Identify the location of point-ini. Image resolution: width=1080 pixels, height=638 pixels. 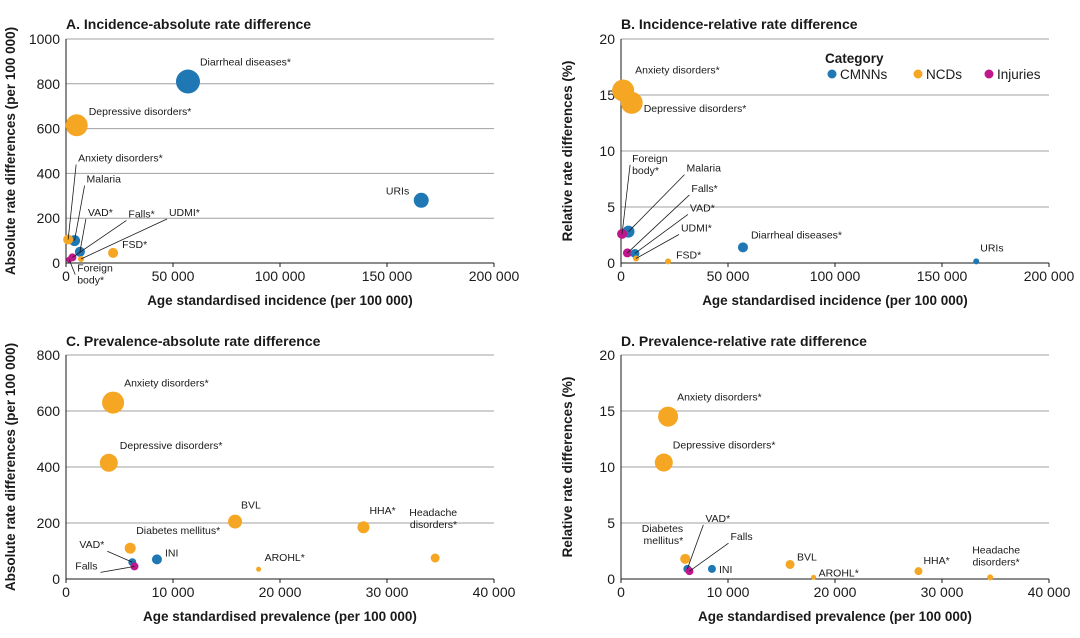
(711, 568).